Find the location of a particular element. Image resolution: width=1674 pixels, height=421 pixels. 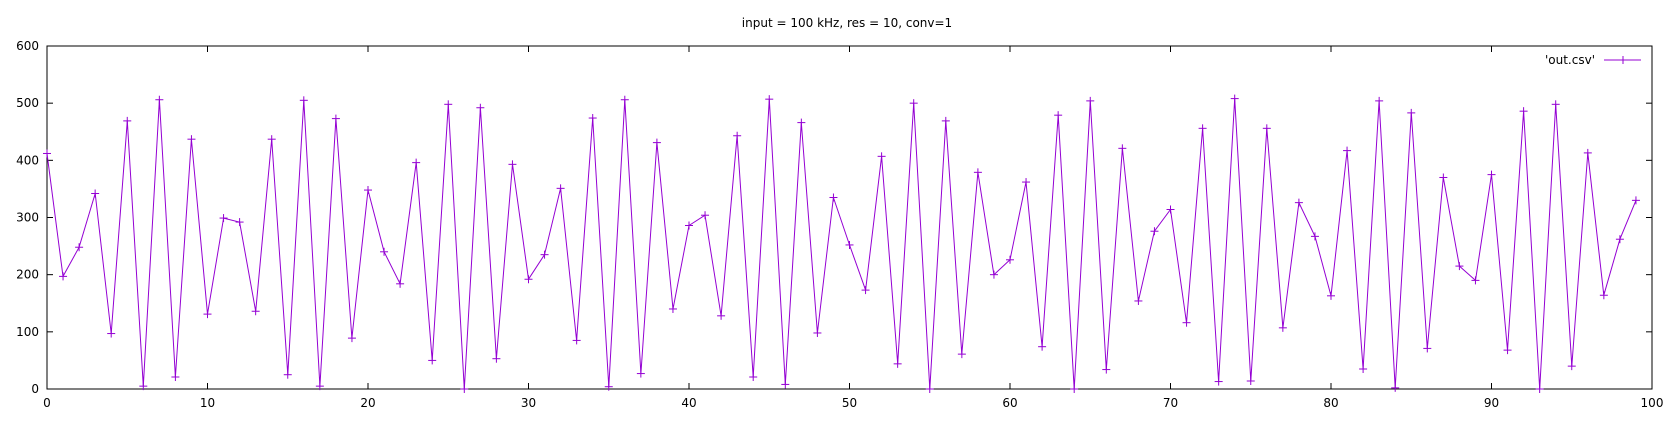

x-tick-label: 90 is located at coordinates (1491, 403).